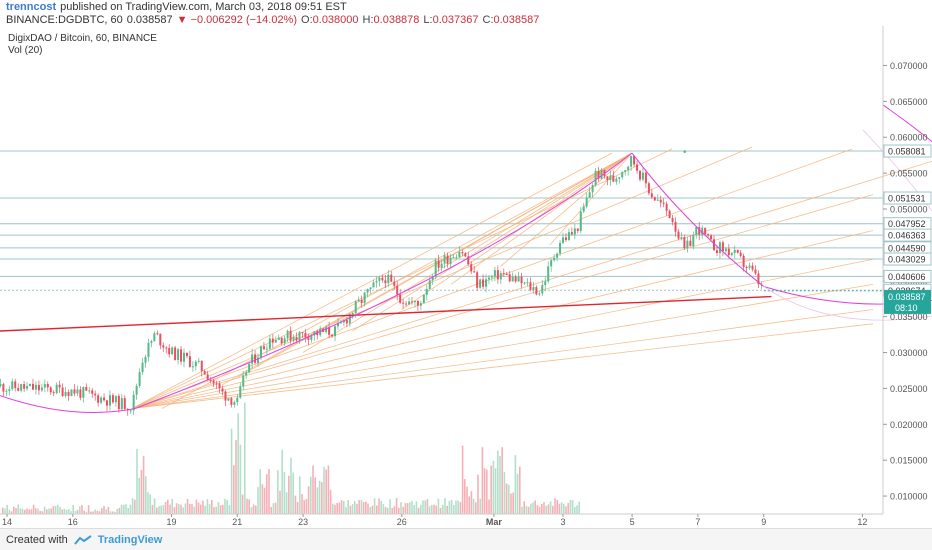 The height and width of the screenshot is (550, 932). What do you see at coordinates (909, 317) in the screenshot?
I see `price-tick-label: 0.035000` at bounding box center [909, 317].